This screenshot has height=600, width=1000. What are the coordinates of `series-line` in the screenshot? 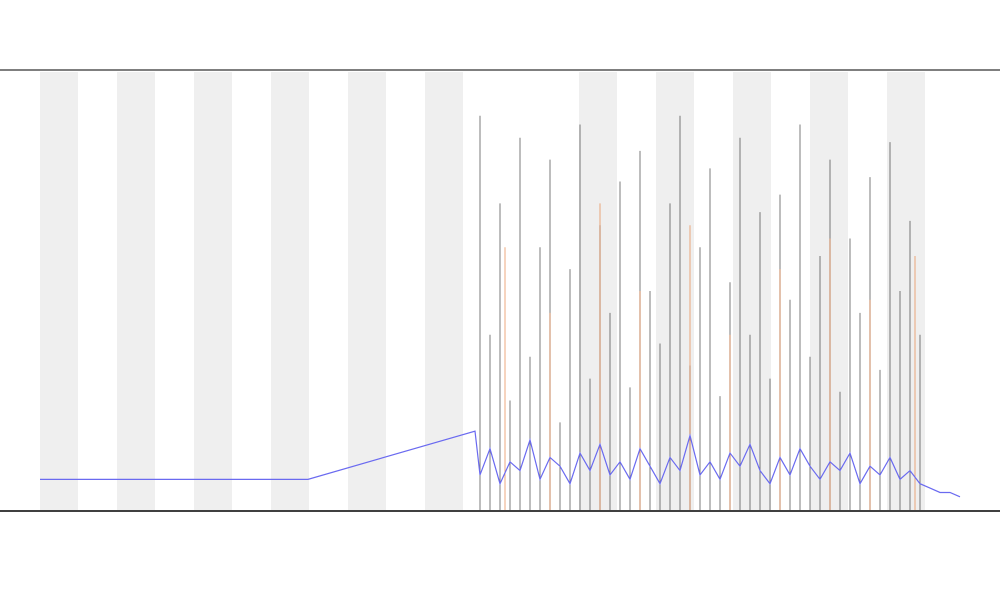 It's located at (500, 464).